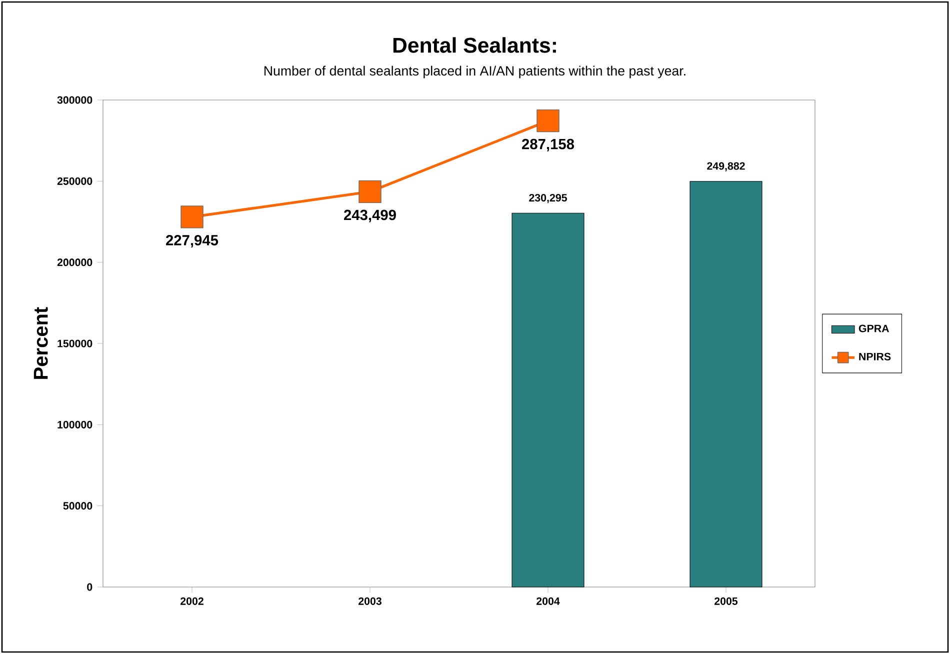 This screenshot has height=654, width=950. I want to click on y-tick-label: 250000, so click(74, 181).